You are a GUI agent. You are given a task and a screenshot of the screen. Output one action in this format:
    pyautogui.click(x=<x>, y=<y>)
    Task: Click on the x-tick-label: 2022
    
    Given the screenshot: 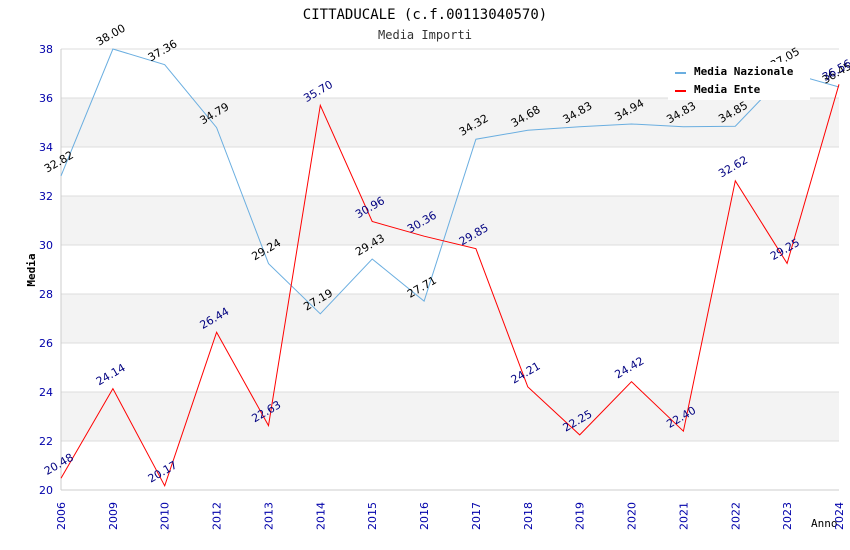 What is the action you would take?
    pyautogui.click(x=735, y=516)
    